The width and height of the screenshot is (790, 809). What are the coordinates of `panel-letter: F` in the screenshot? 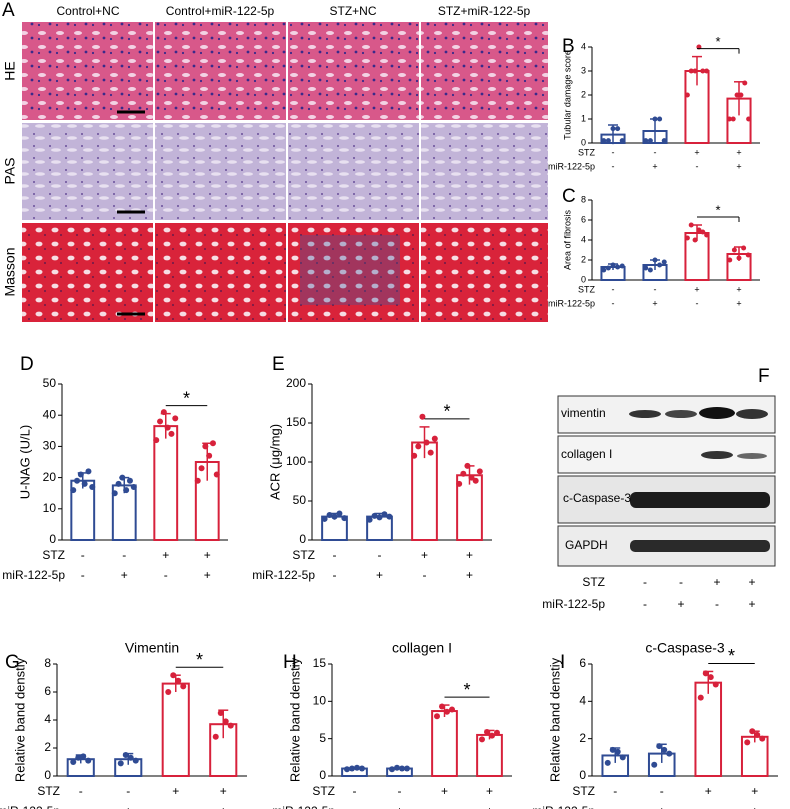 It's located at (764, 376).